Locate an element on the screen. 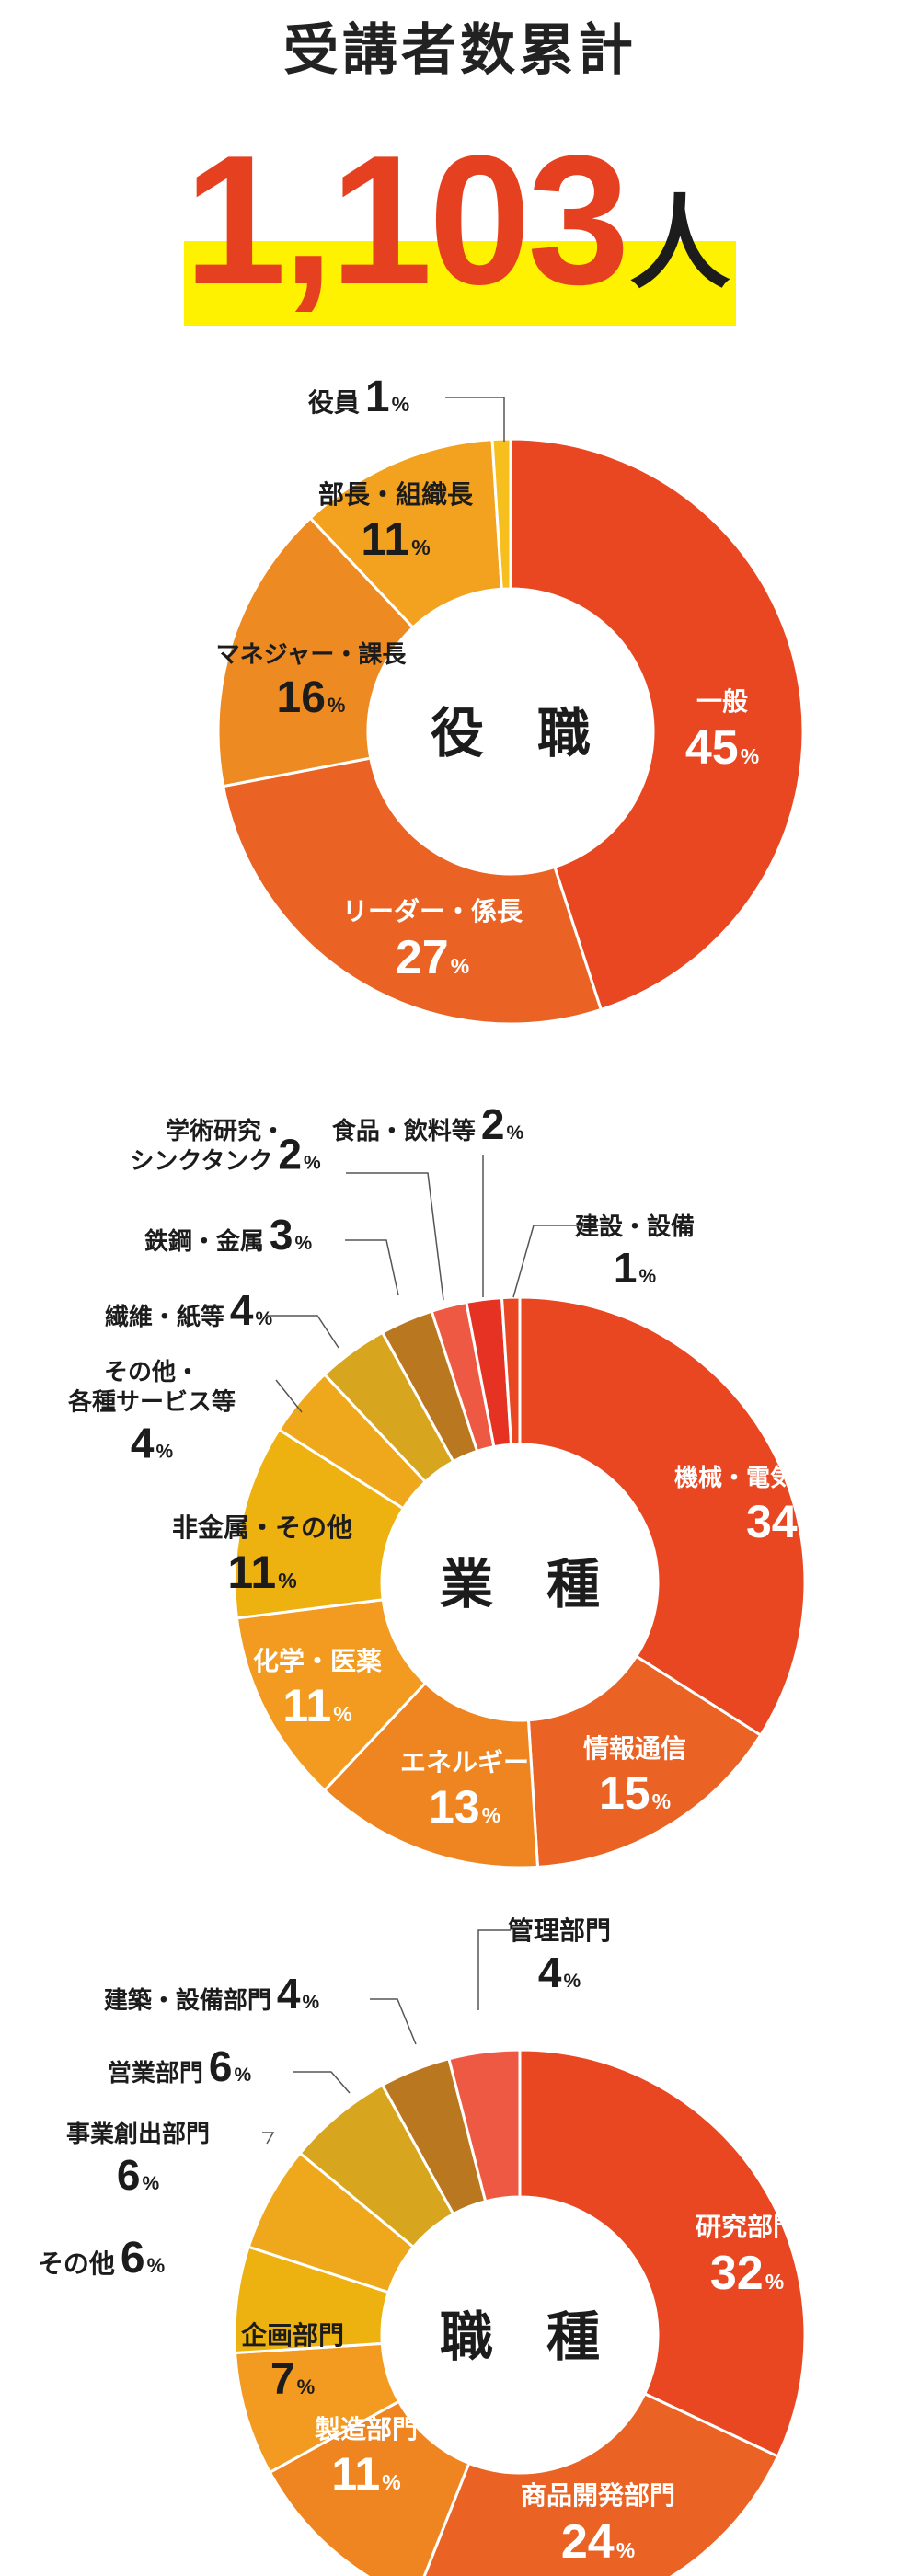 Image resolution: width=920 pixels, height=2576 pixels. slice-value-label: 7% is located at coordinates (292, 2379).